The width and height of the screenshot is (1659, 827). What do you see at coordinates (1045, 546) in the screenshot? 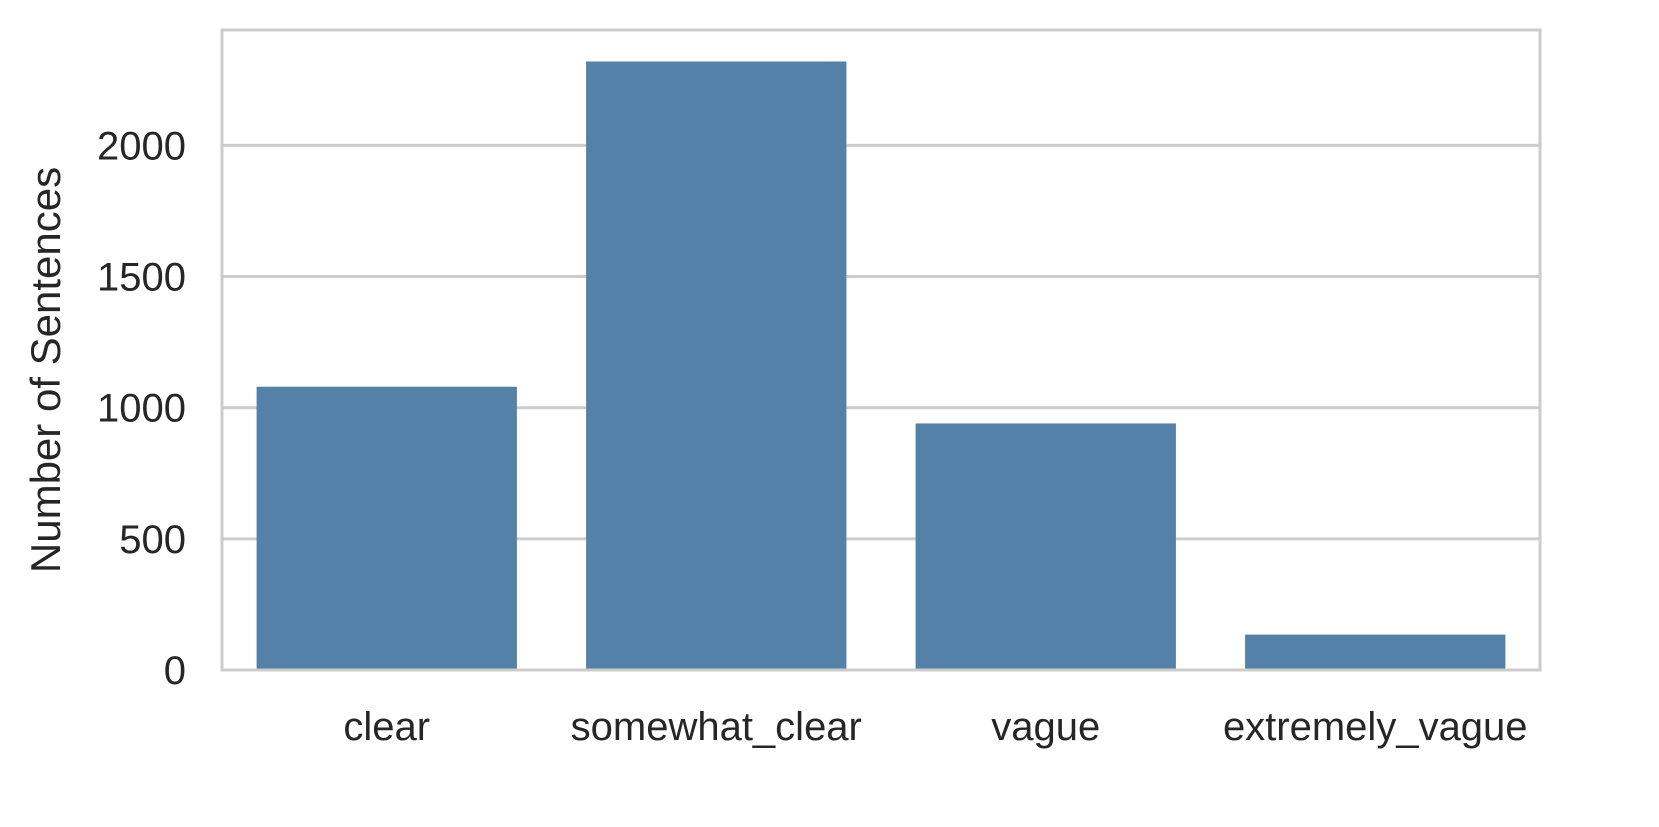
I see `bar-vague` at bounding box center [1045, 546].